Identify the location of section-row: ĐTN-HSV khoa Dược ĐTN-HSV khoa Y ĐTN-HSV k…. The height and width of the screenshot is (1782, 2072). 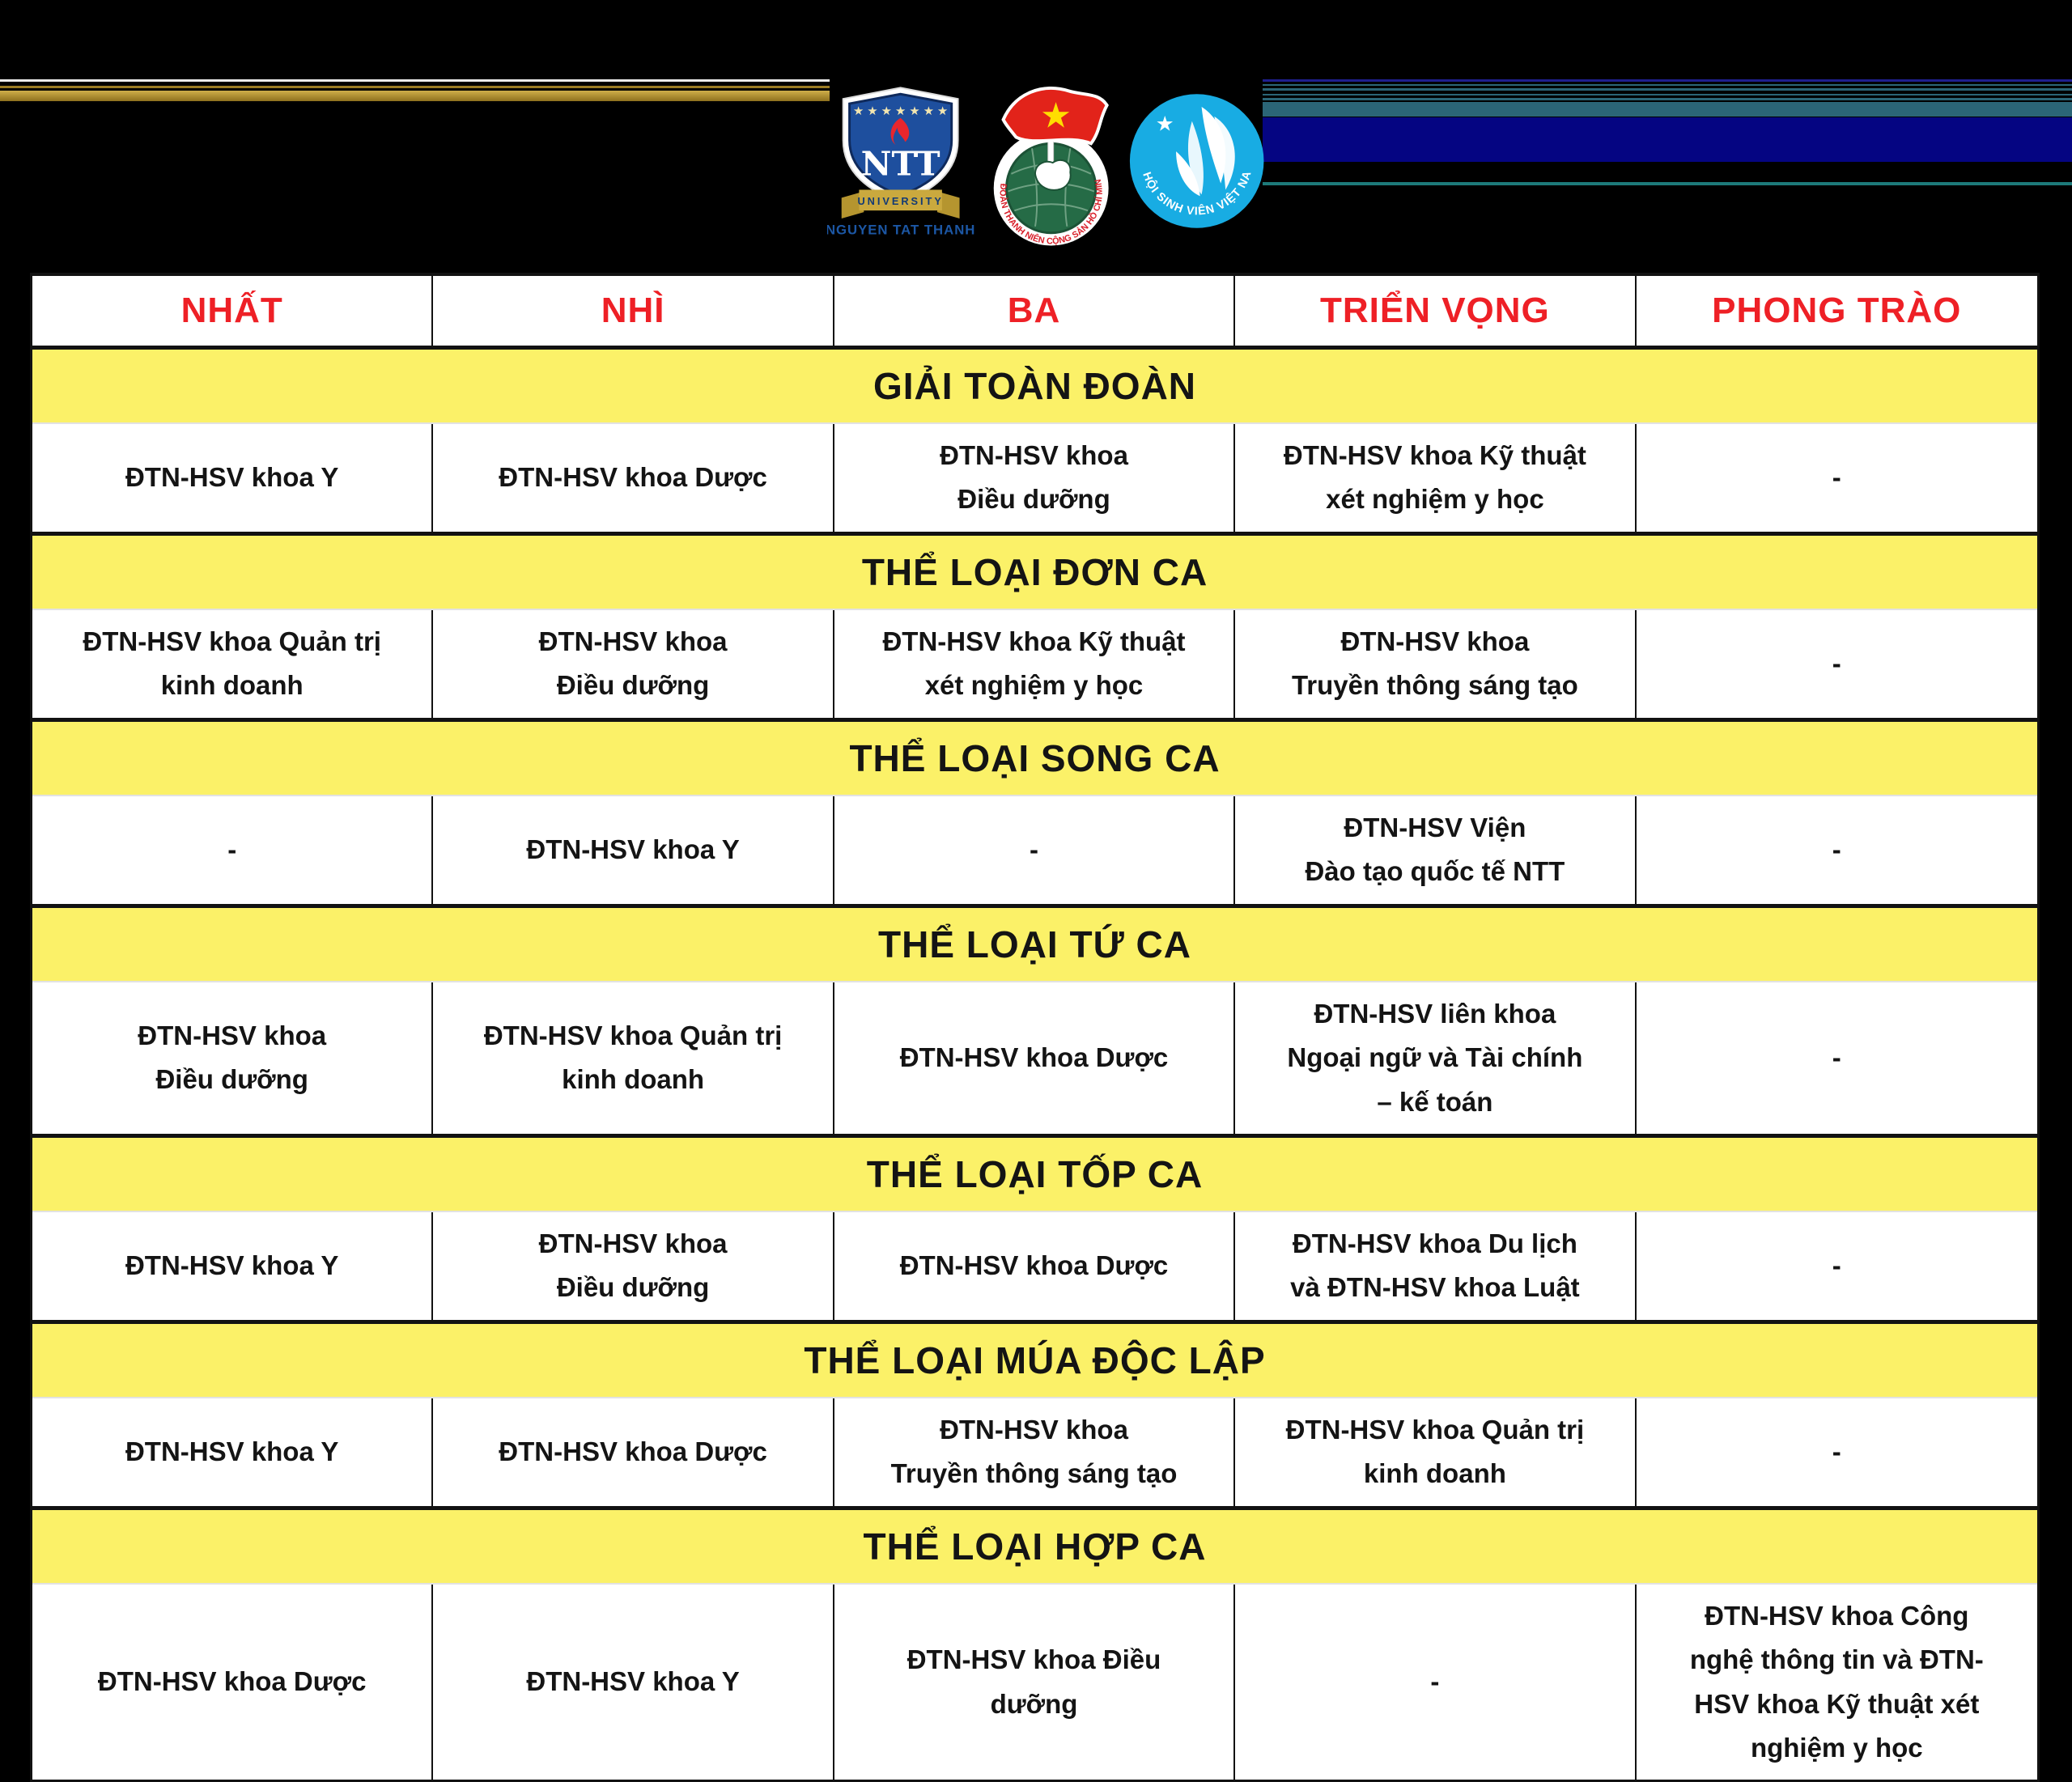
(1034, 1682).